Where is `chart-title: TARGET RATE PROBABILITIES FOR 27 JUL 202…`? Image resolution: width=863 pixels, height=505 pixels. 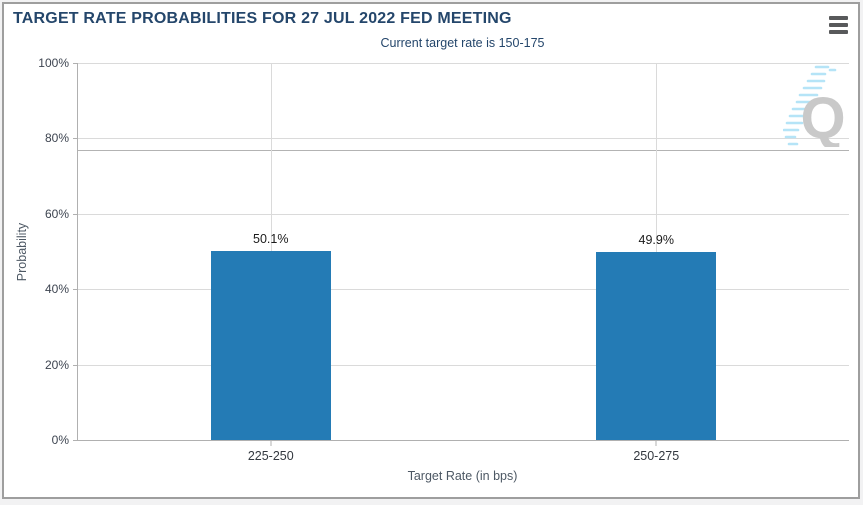 chart-title: TARGET RATE PROBABILITIES FOR 27 JUL 202… is located at coordinates (262, 18).